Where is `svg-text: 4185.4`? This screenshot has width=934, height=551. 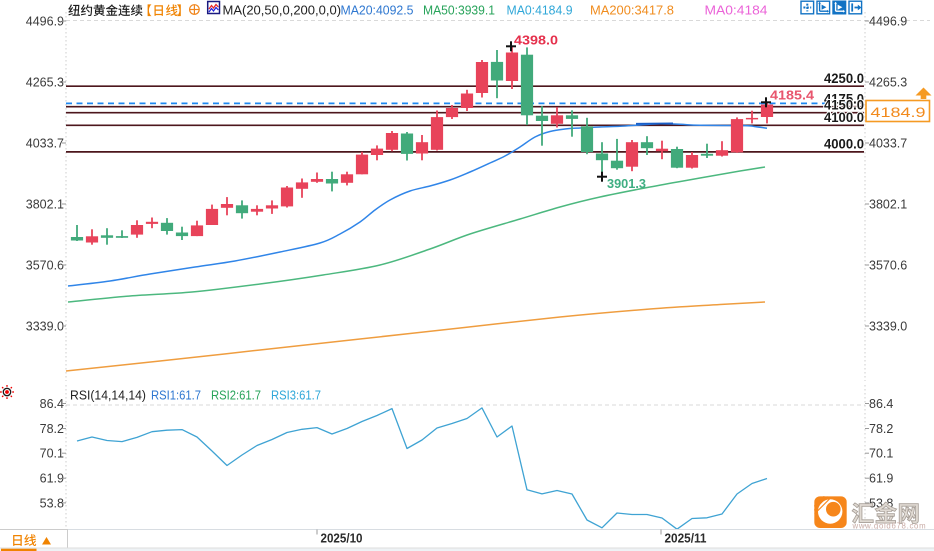 svg-text: 4185.4 is located at coordinates (792, 96).